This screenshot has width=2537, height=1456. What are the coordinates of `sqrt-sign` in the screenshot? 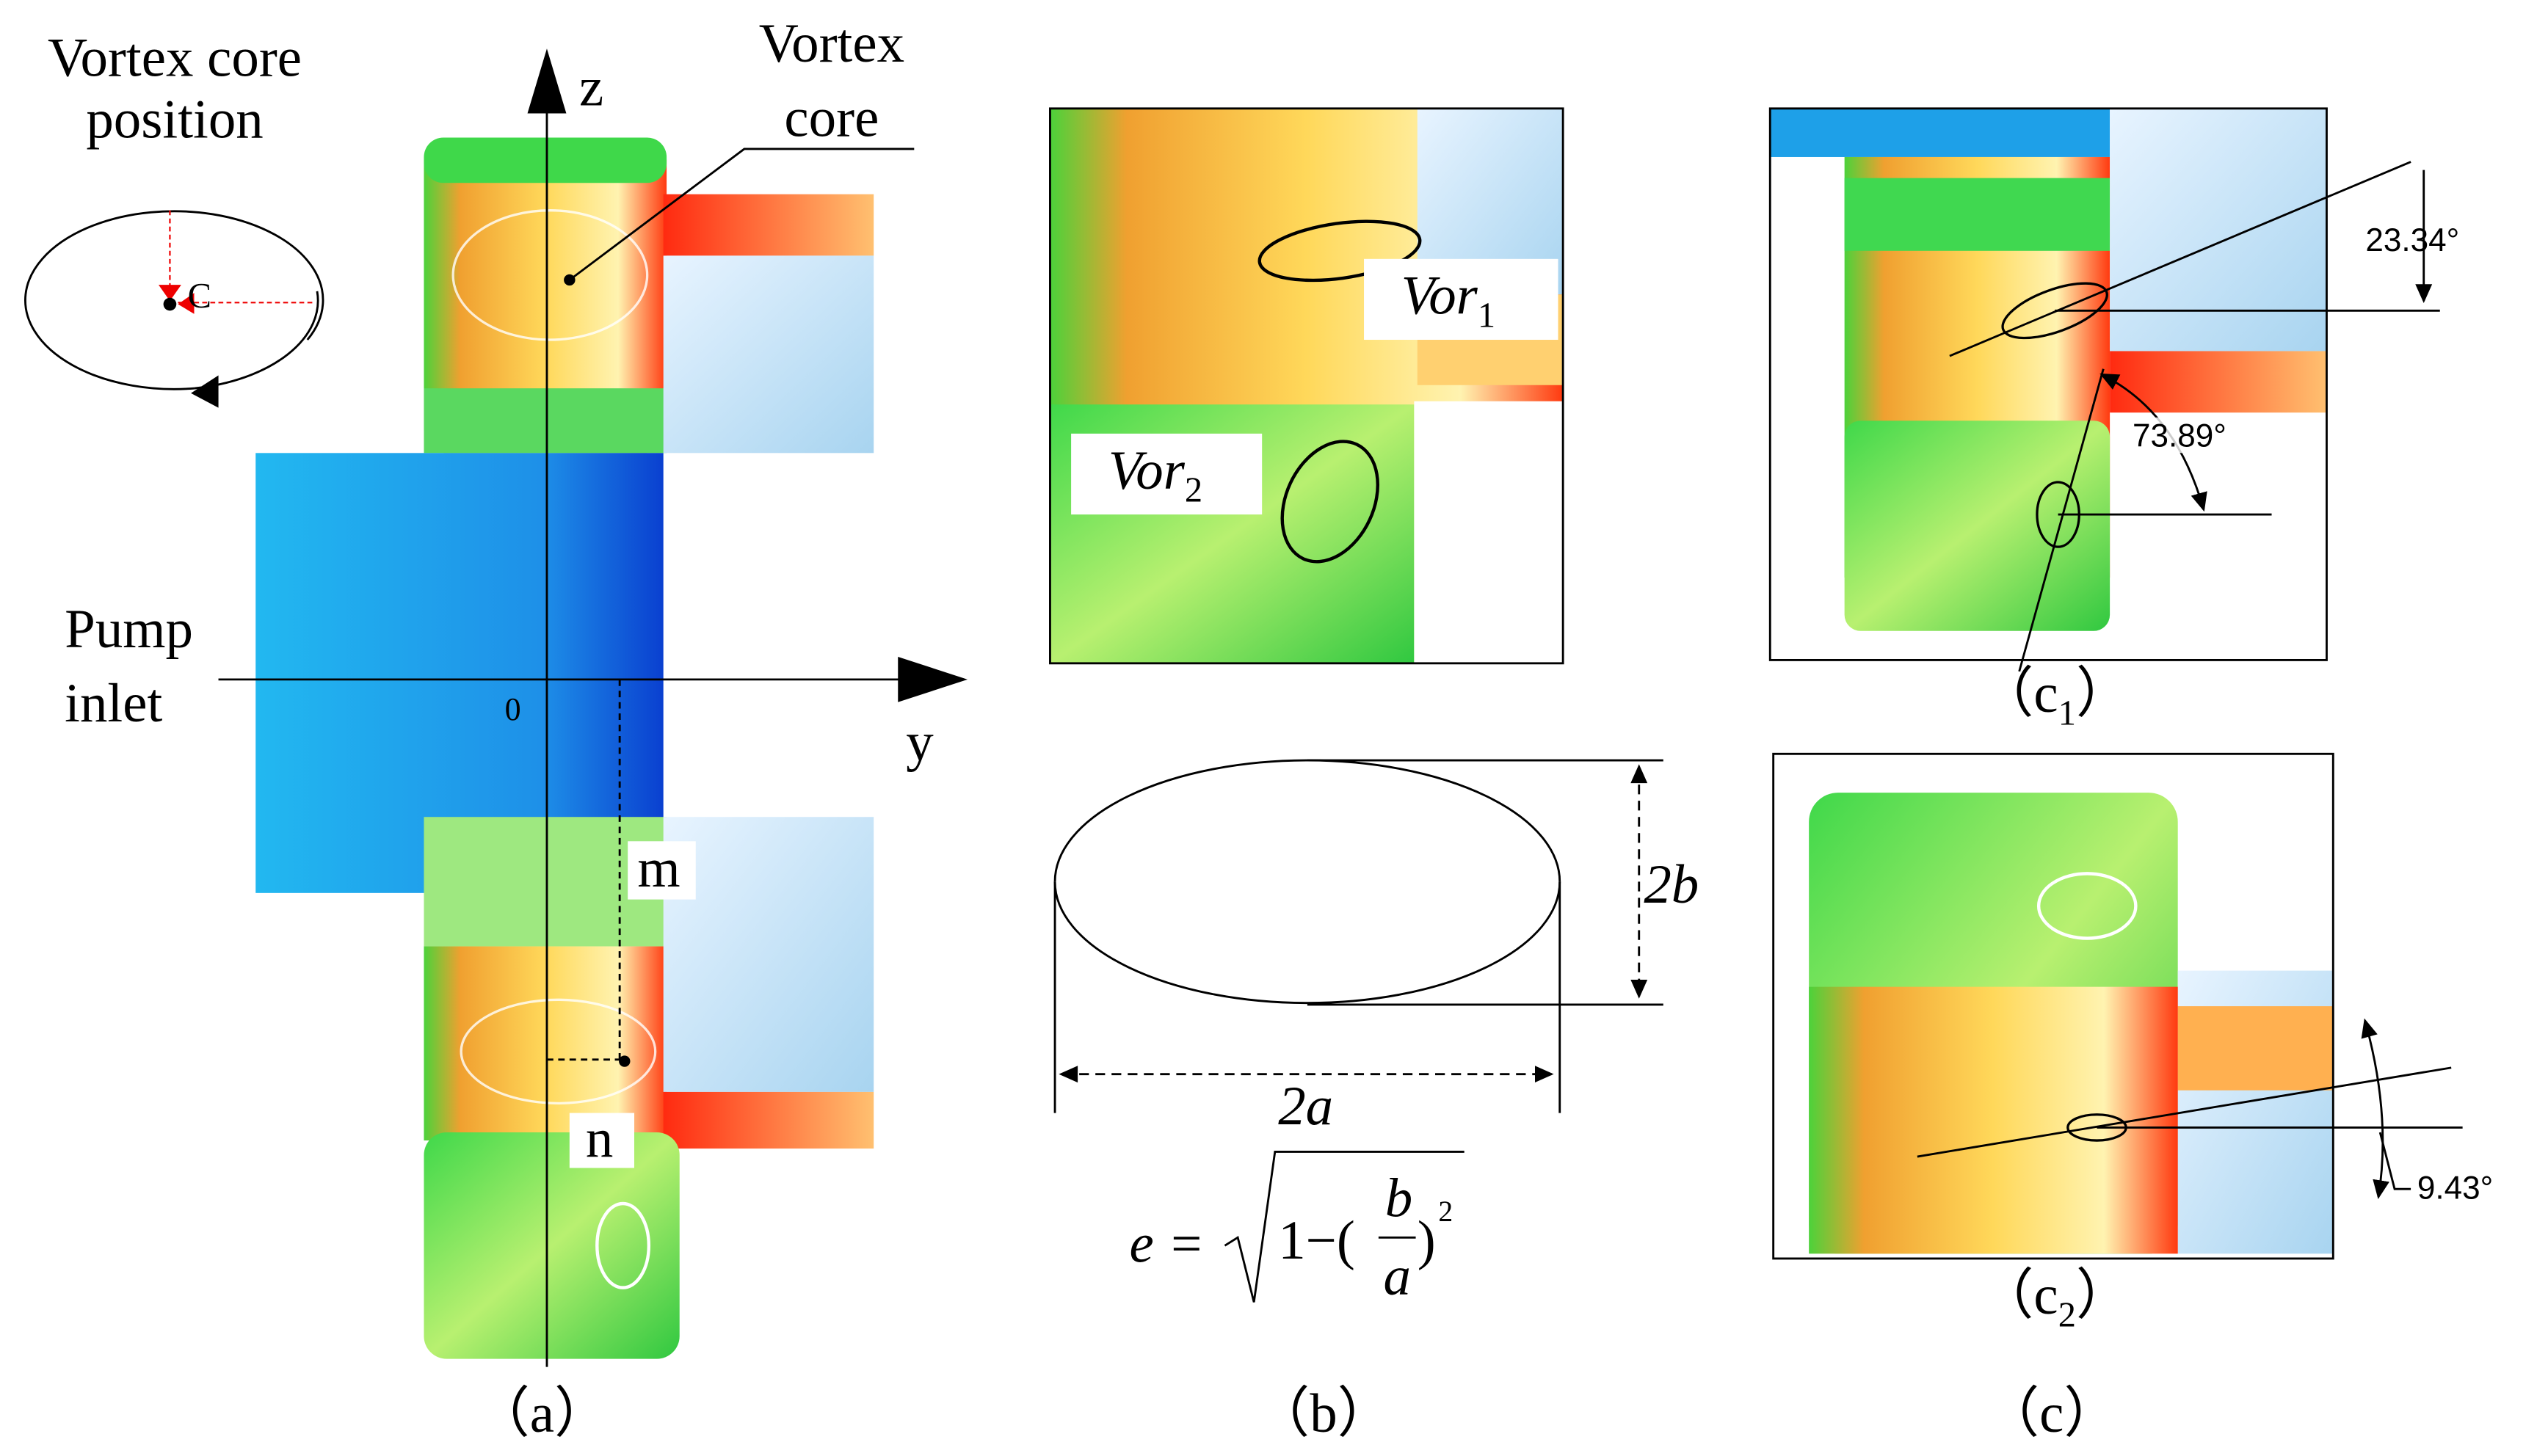 It's located at (1344, 1227).